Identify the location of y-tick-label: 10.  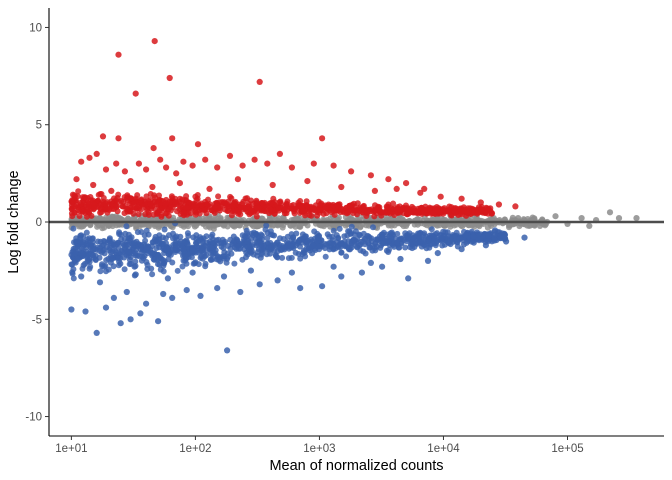
(35, 28).